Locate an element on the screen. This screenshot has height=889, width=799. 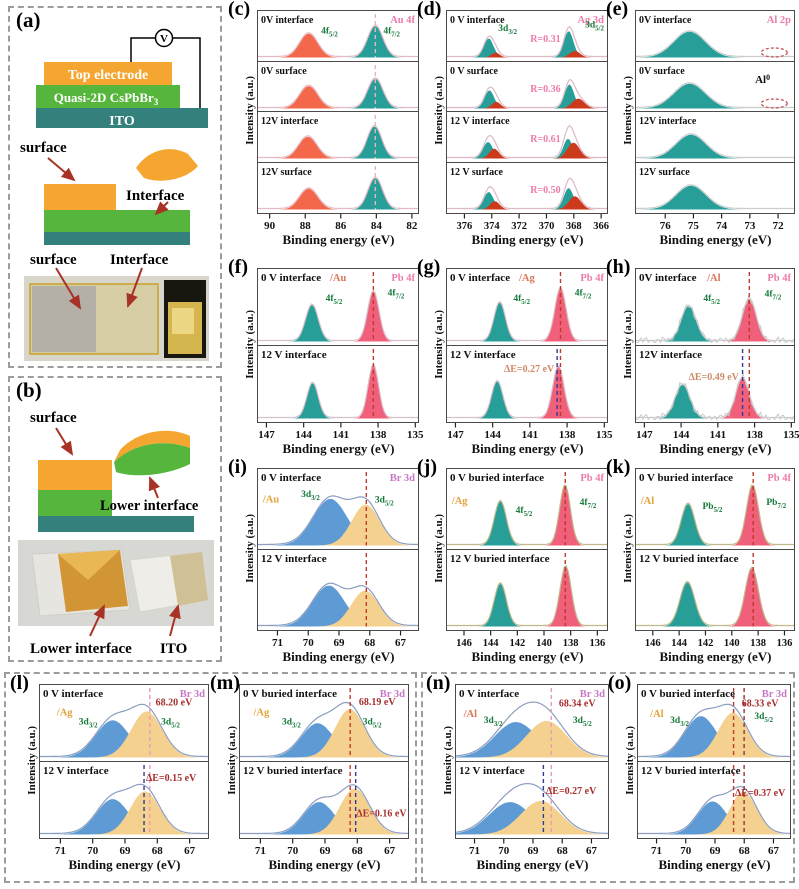
x-axis-ticks: 147 144 141 138 135 is located at coordinates (341, 431).